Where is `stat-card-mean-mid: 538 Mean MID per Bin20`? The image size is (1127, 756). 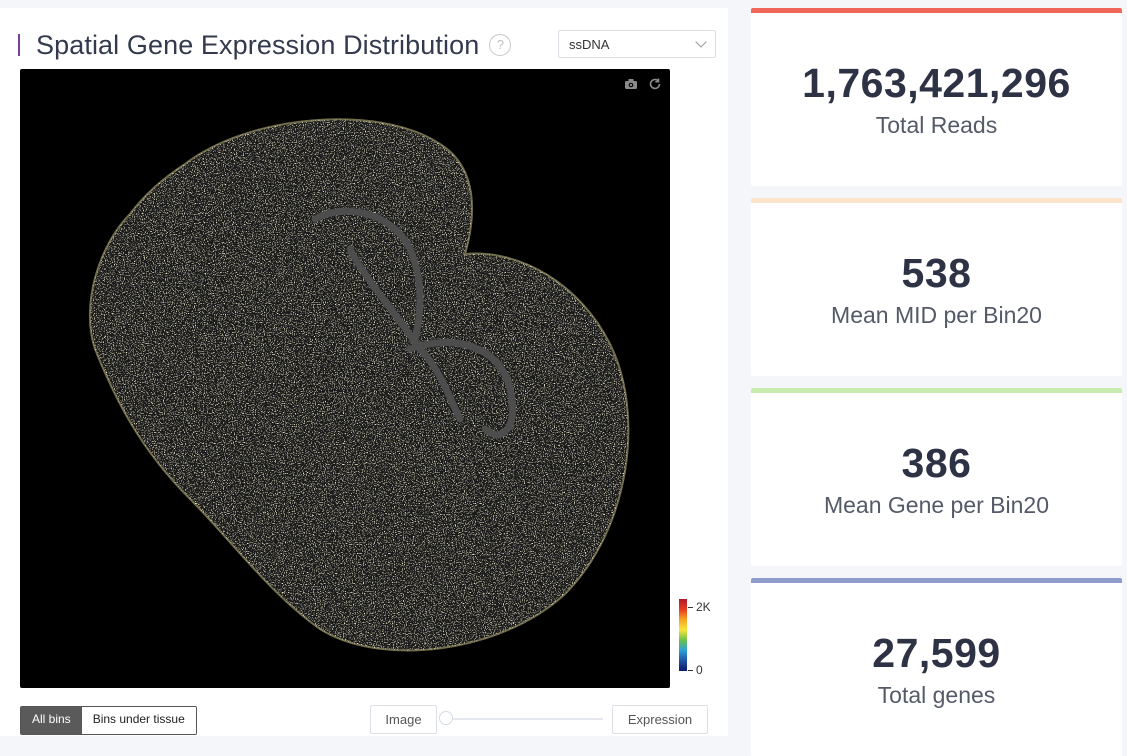 stat-card-mean-mid: 538 Mean MID per Bin20 is located at coordinates (936, 287).